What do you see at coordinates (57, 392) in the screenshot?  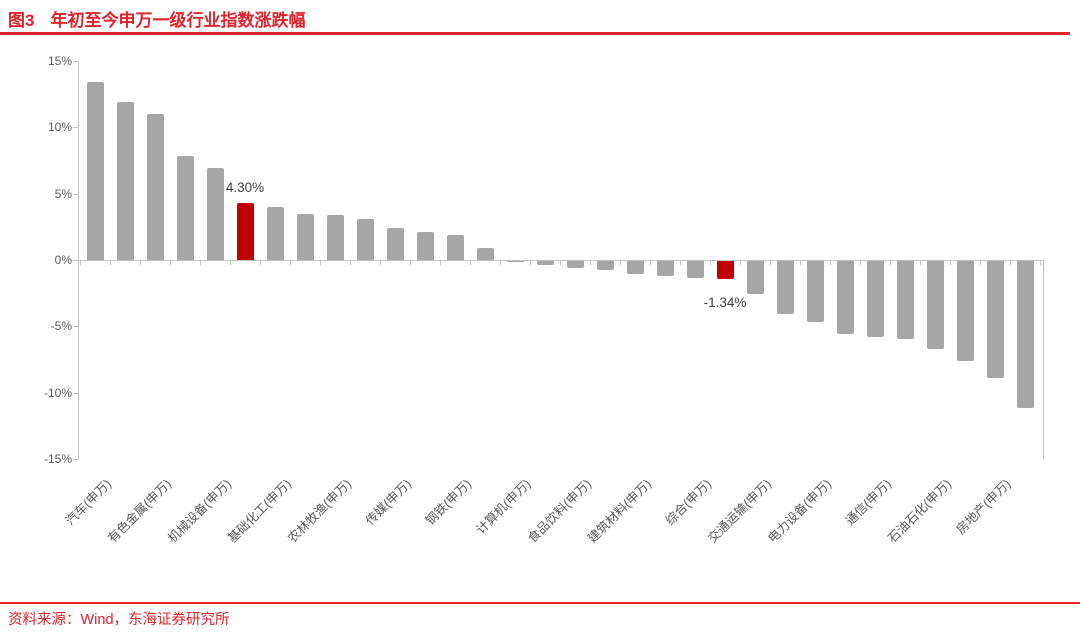 I see `y-axis-tick-label: -10%` at bounding box center [57, 392].